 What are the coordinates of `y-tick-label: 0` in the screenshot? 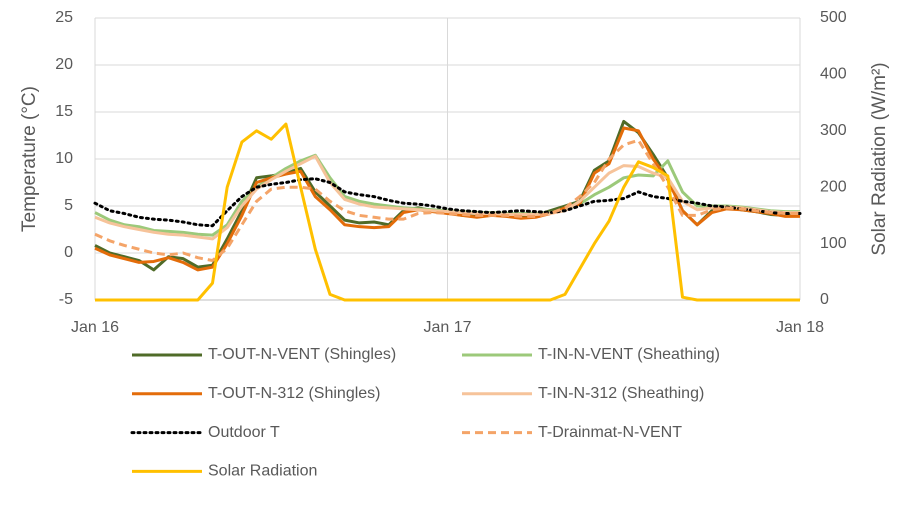 It's located at (68, 252).